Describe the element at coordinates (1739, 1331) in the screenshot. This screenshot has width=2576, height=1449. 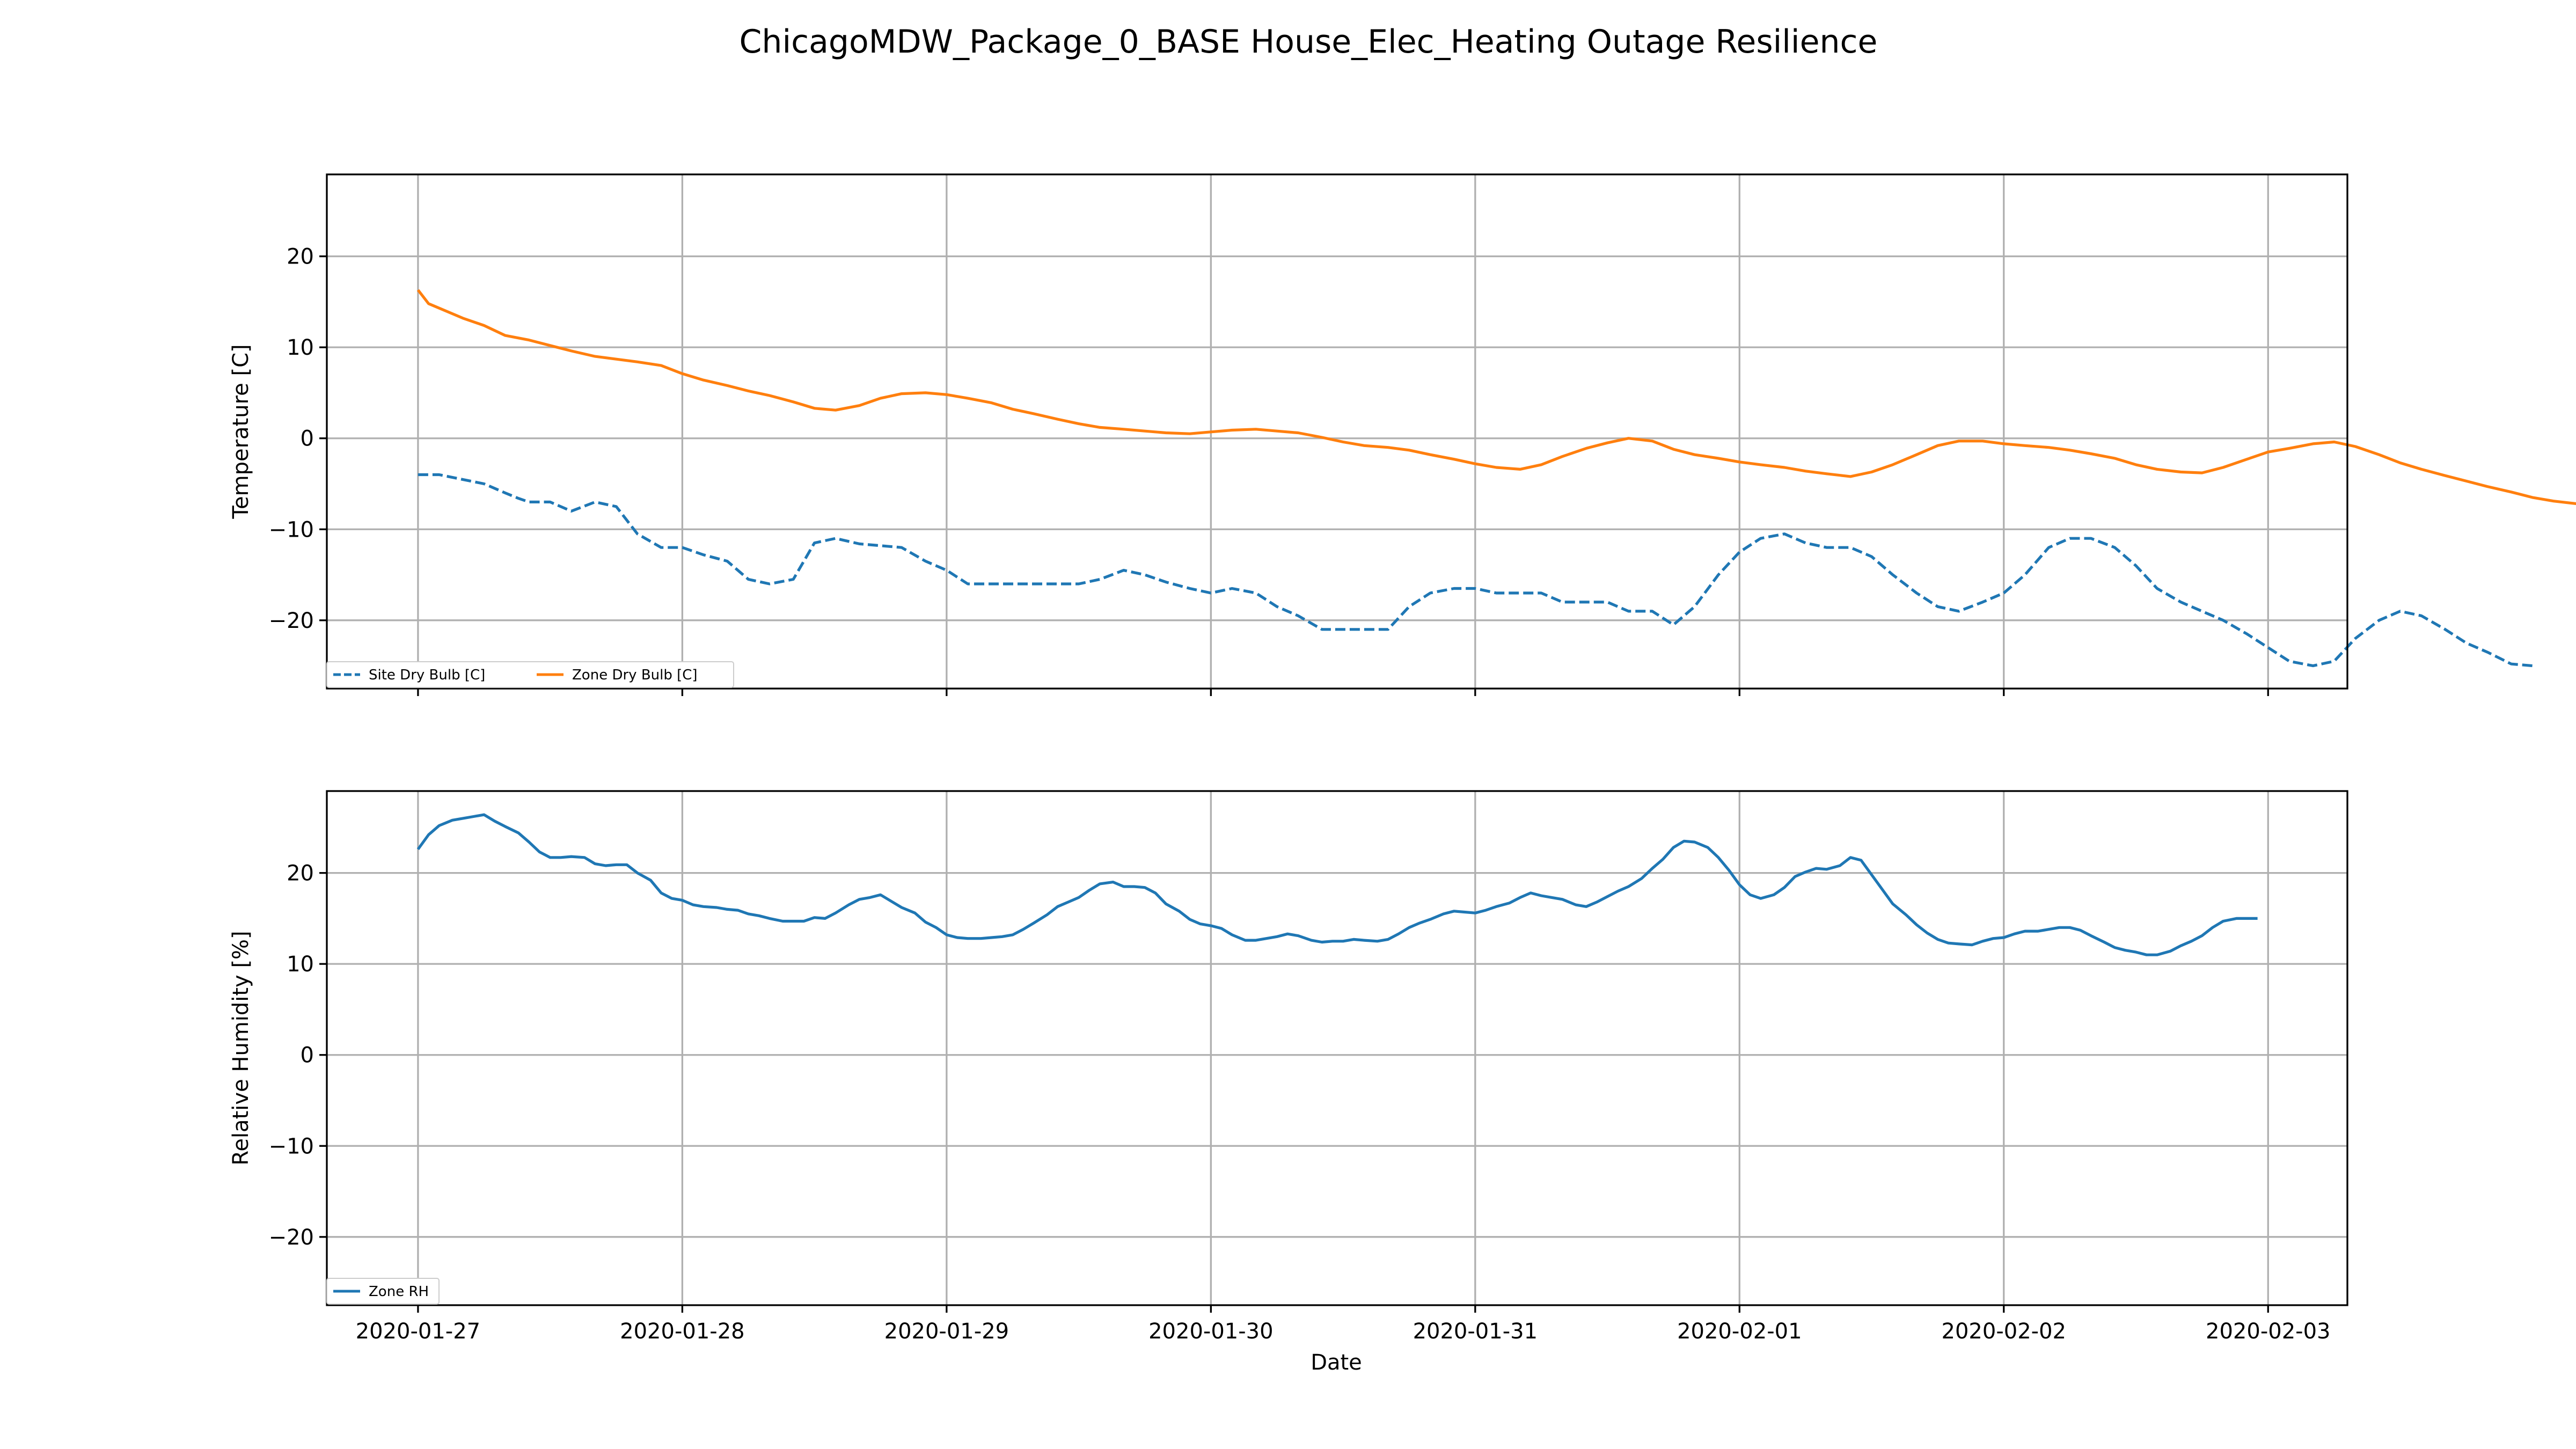
I see `x-tick-label: 2020-02-01` at that location.